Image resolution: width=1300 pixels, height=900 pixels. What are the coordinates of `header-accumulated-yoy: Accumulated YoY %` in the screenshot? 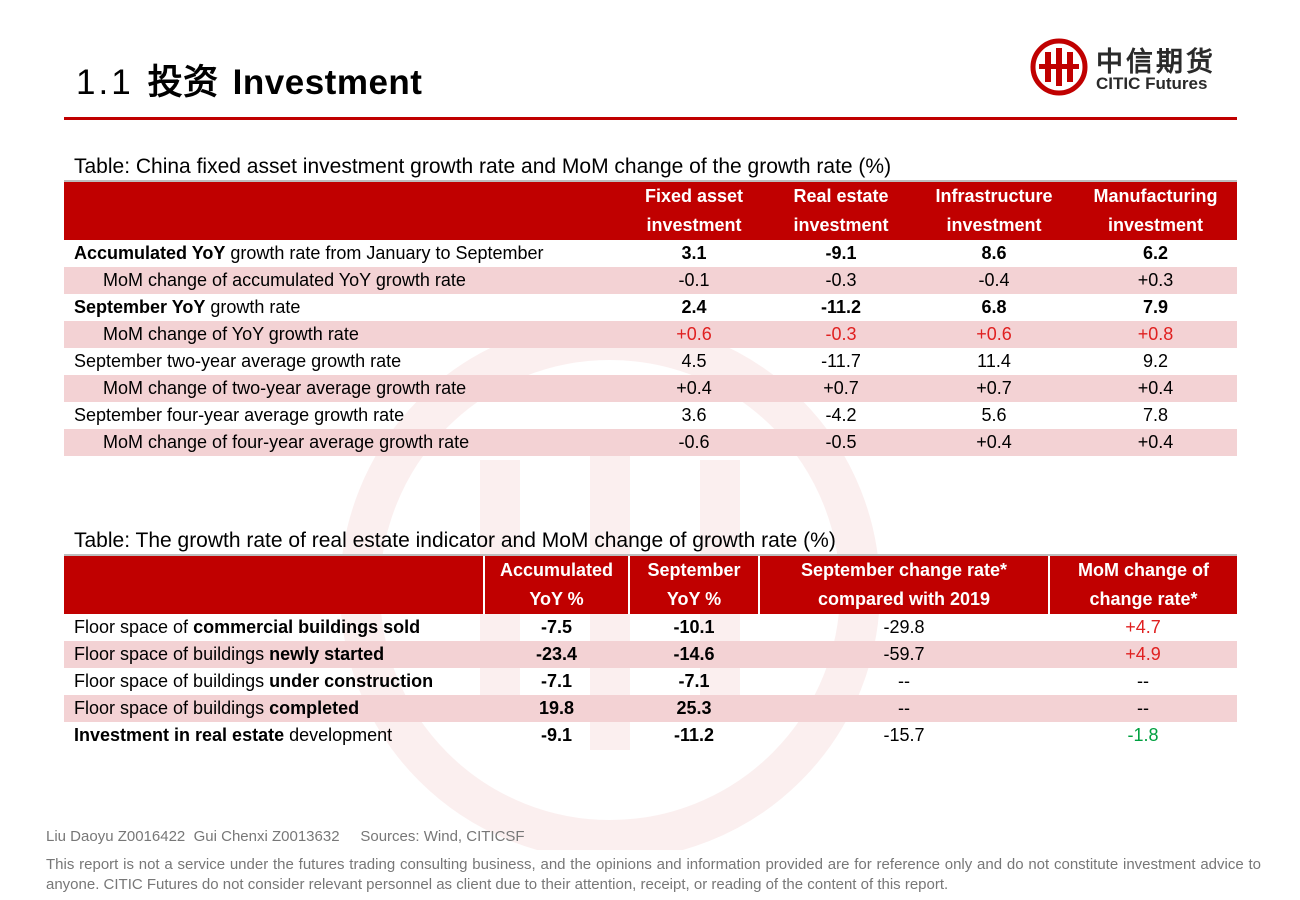 It's located at (556, 585).